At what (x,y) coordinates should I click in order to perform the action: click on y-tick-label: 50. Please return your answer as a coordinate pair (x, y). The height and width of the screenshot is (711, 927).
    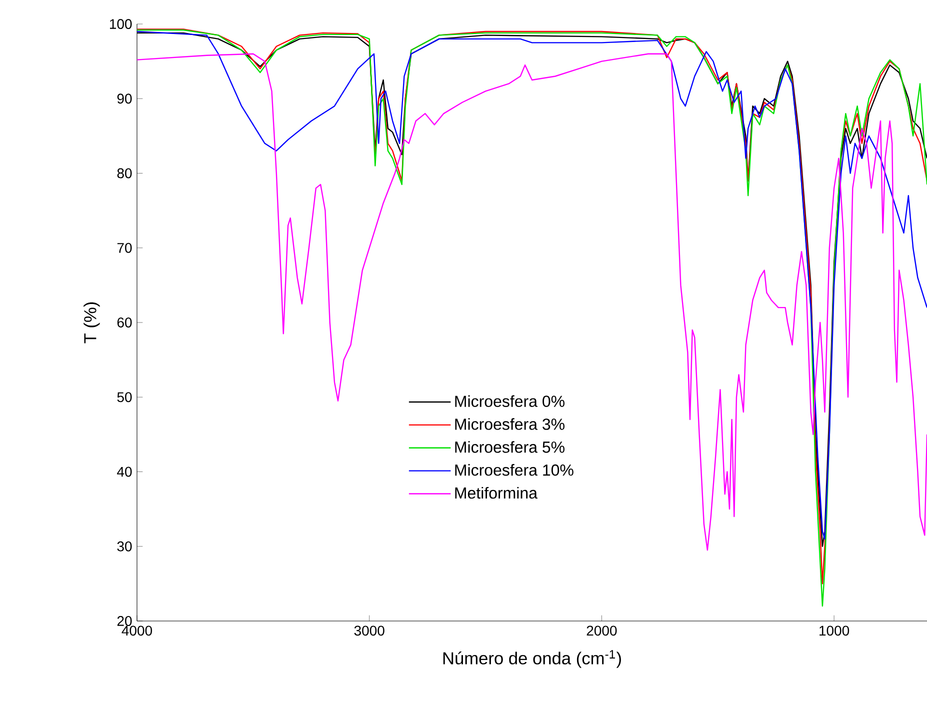
    Looking at the image, I should click on (124, 397).